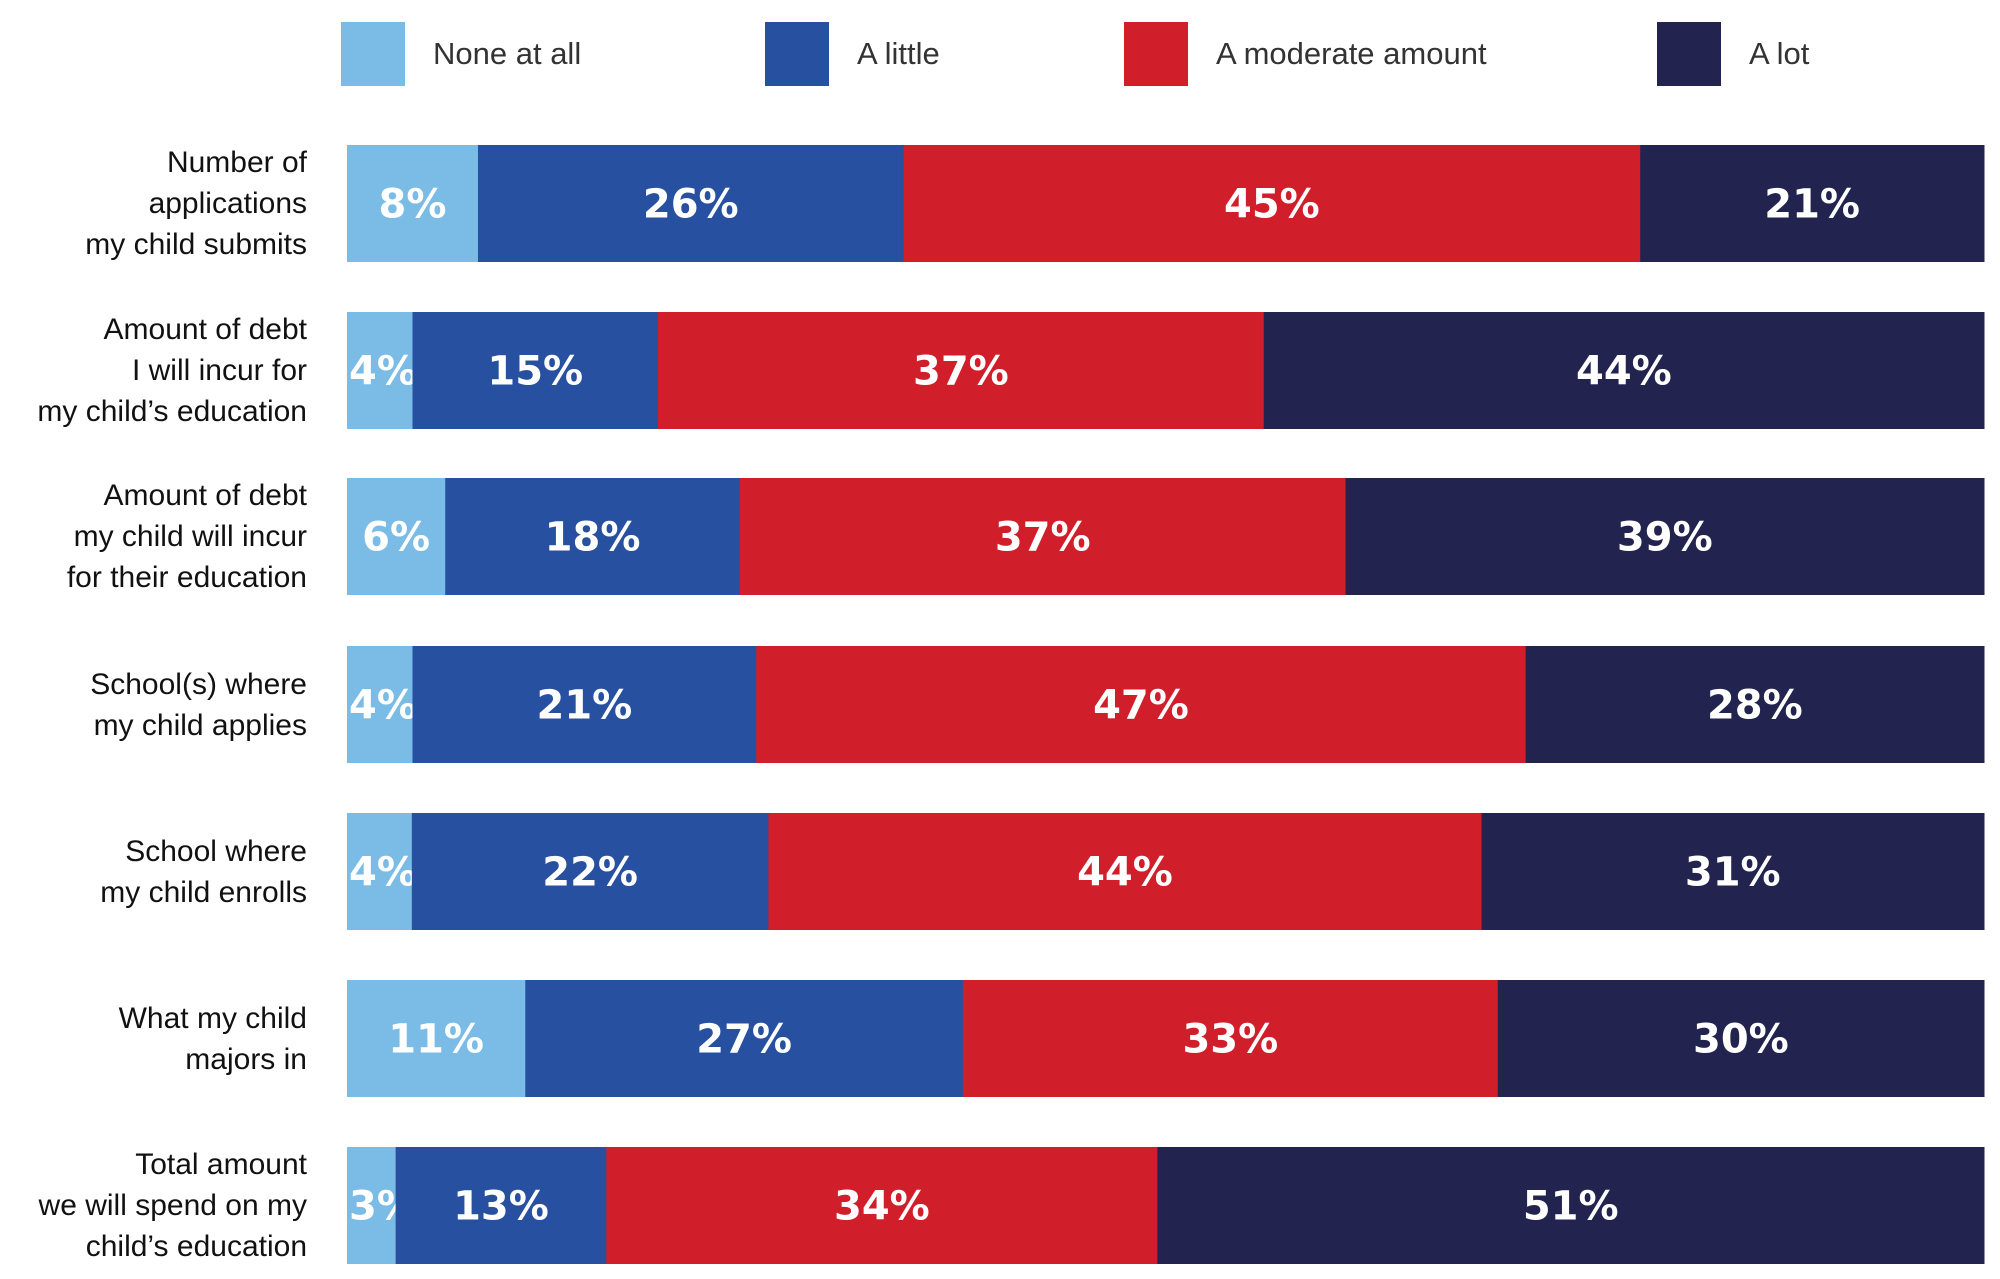  I want to click on legend-label: A lot, so click(1779, 53).